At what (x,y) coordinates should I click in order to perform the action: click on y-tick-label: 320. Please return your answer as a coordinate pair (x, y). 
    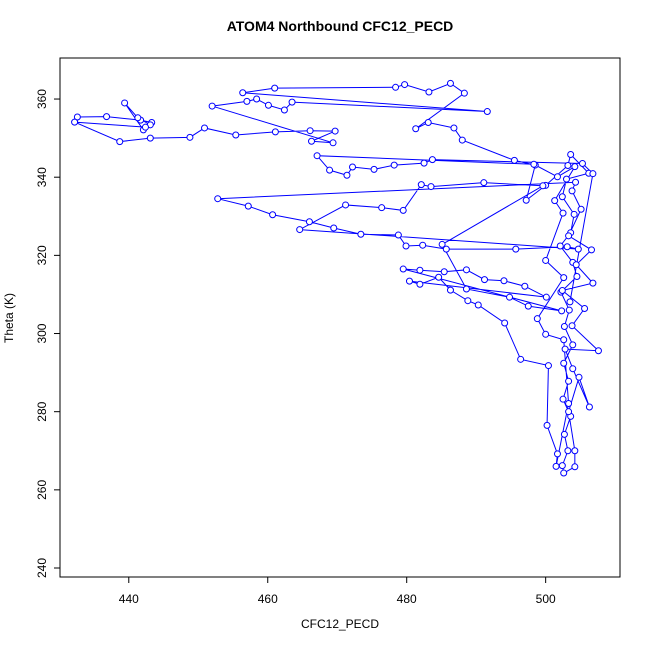
    Looking at the image, I should click on (42, 255).